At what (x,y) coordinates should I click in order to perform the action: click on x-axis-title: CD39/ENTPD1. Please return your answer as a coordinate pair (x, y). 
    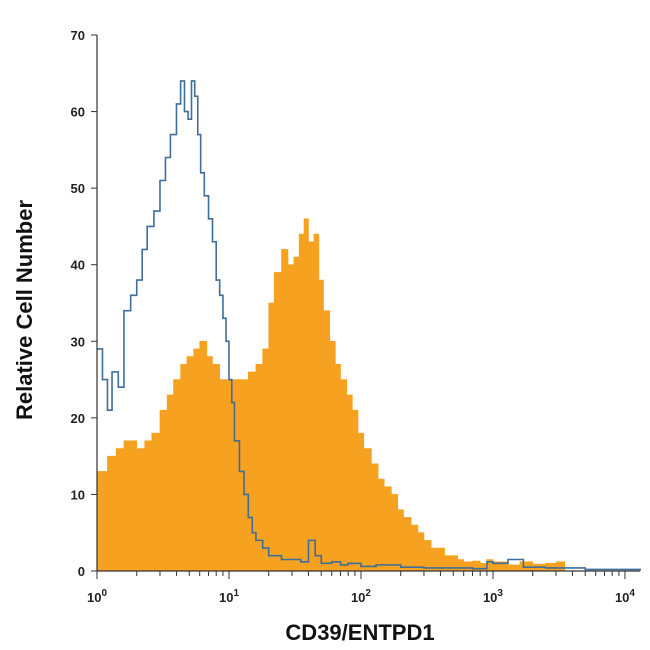
    Looking at the image, I should click on (359, 632).